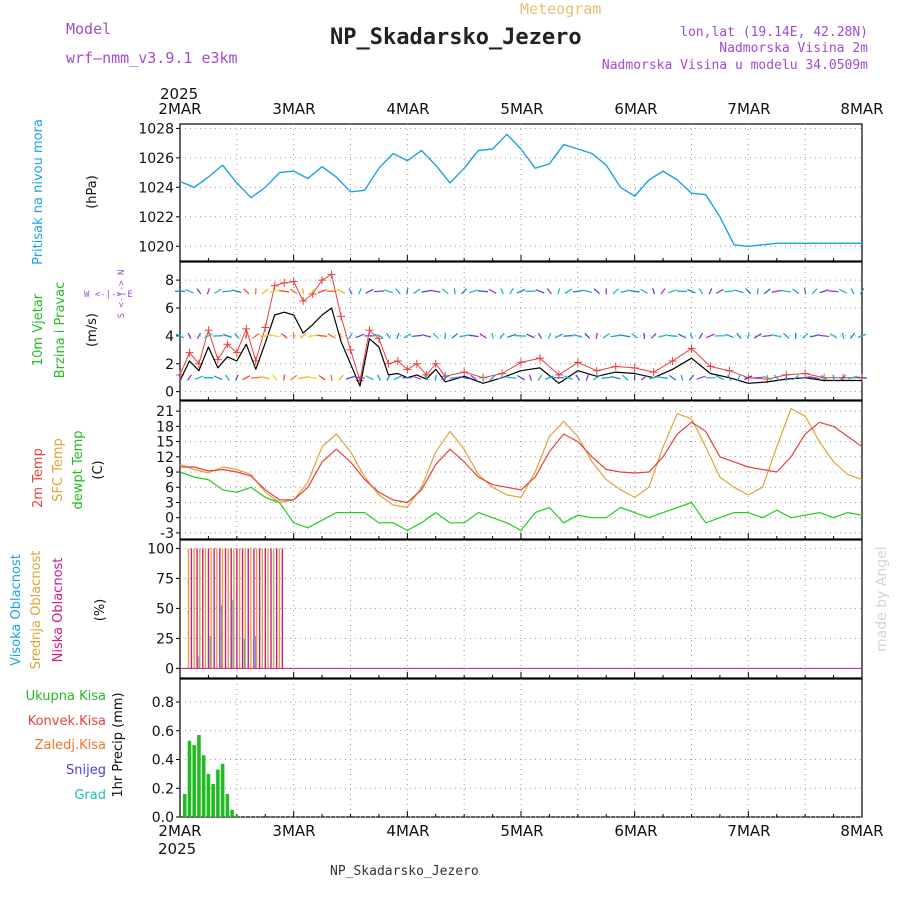 This screenshot has width=900, height=900. I want to click on bottom-tick-5mar: 5MAR, so click(521, 831).